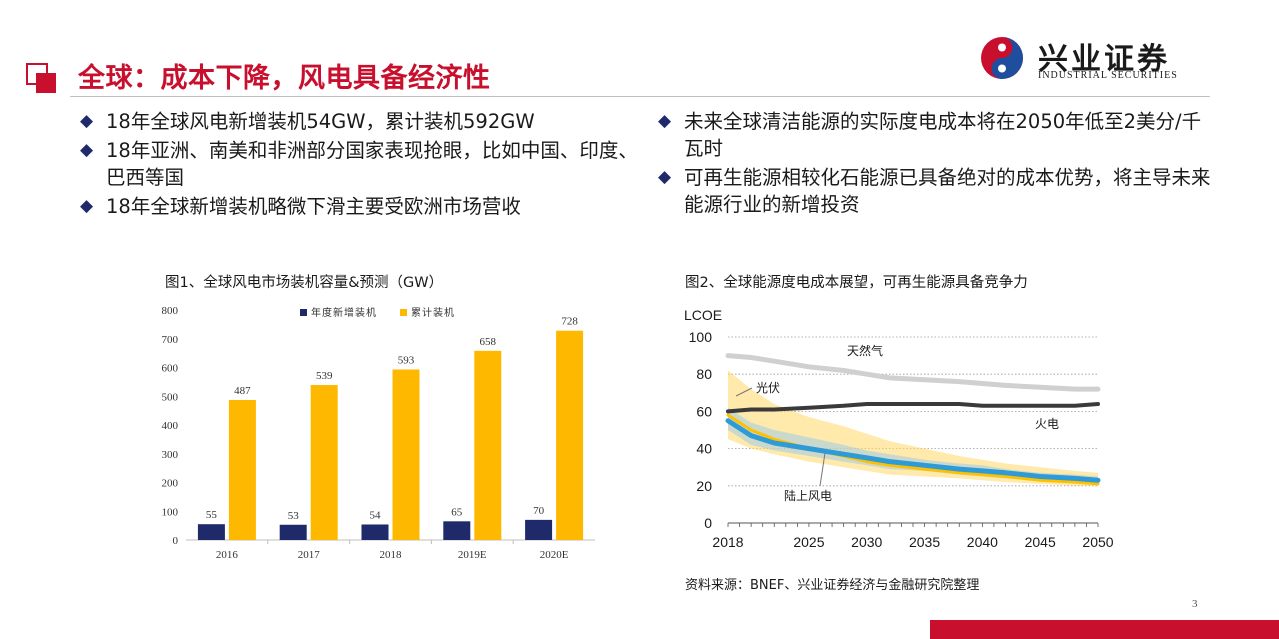 The height and width of the screenshot is (639, 1279). What do you see at coordinates (808, 495) in the screenshot?
I see `series-label-onshore-wind: 陆上风电` at bounding box center [808, 495].